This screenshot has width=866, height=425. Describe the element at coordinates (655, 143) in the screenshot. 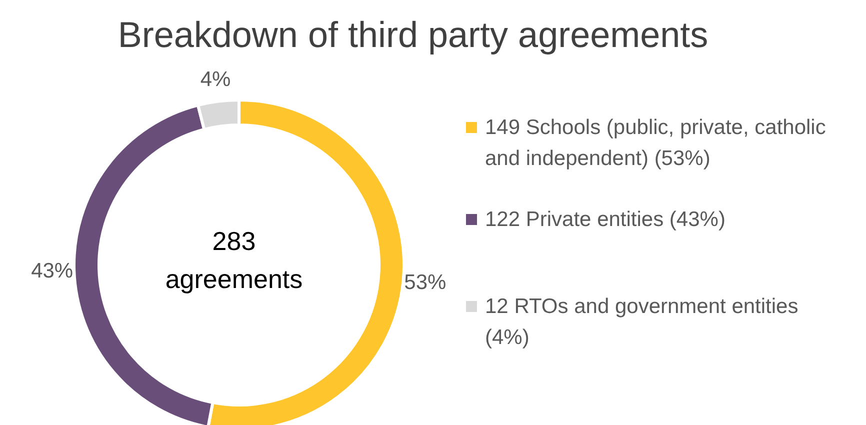

I see `legend-label: 149 Schools (public, private, catholic and independent) (53%)` at that location.